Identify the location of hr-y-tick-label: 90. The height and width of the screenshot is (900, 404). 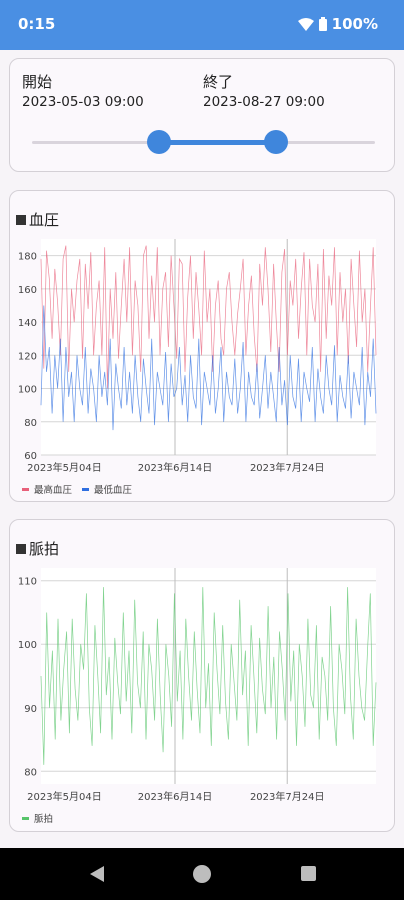
(30, 709).